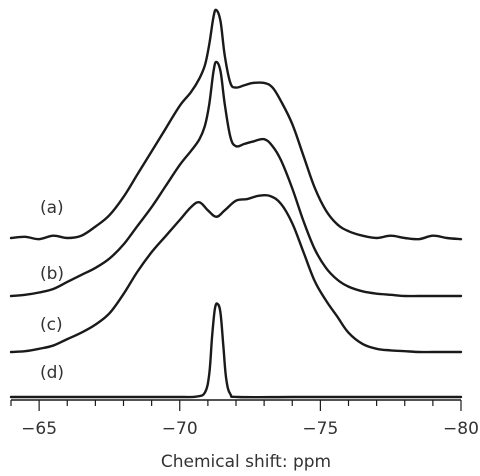 Image resolution: width=480 pixels, height=476 pixels. I want to click on trace-label-c: (c), so click(51, 325).